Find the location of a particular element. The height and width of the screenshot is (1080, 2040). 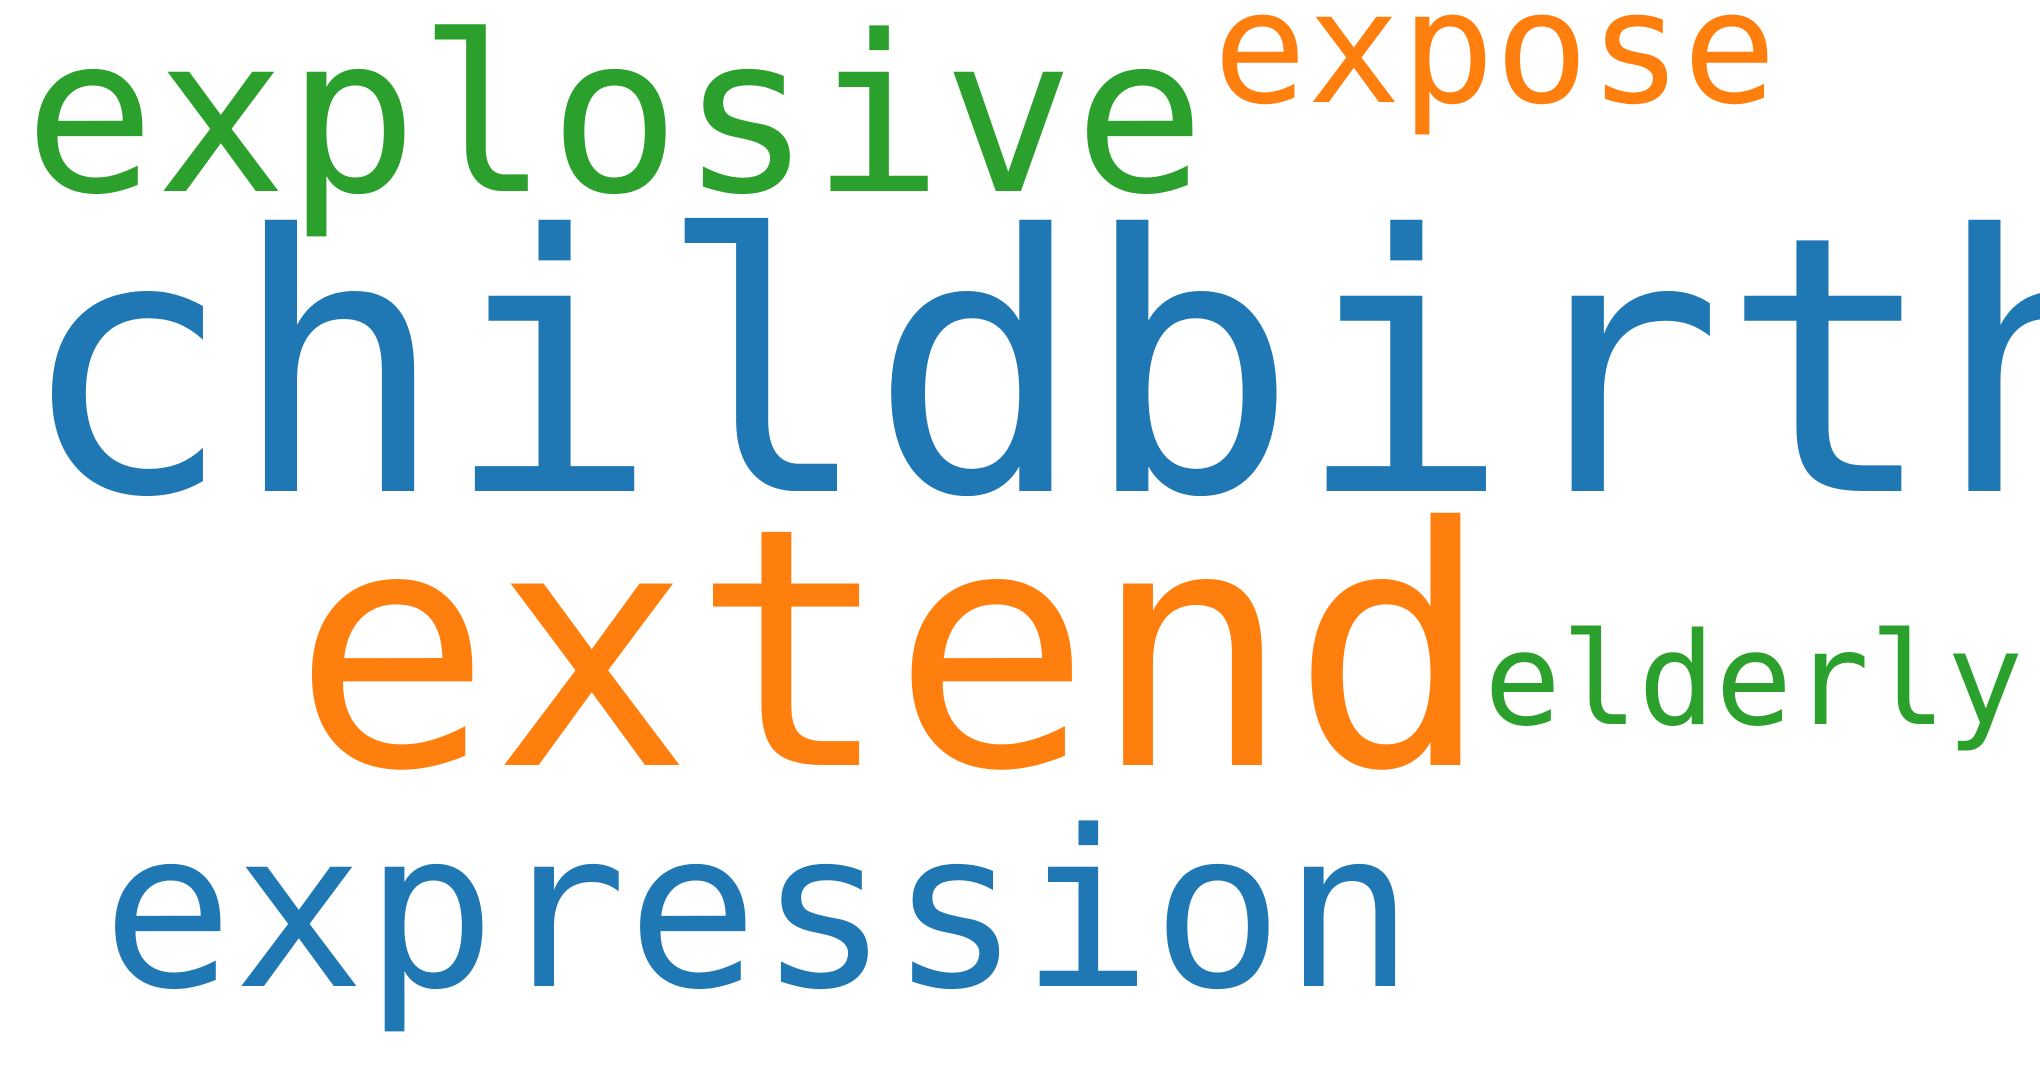

word-expose: expose is located at coordinates (1495, 69).